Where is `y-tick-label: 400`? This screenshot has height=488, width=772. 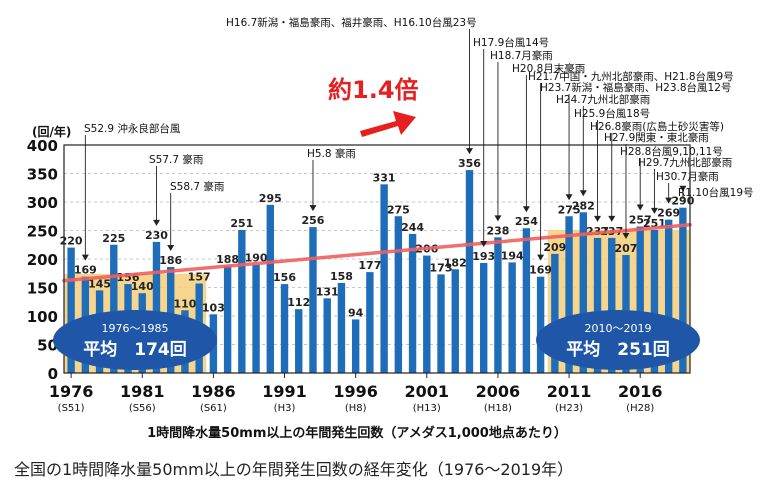 y-tick-label: 400 is located at coordinates (42, 146).